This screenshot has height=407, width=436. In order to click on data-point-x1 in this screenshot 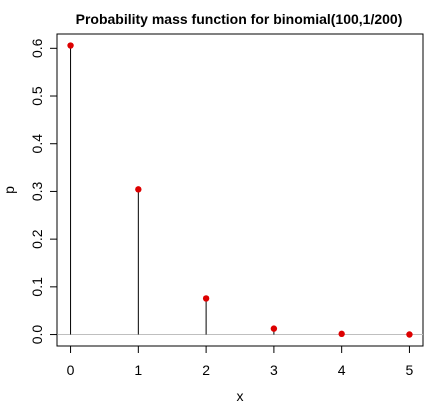, I will do `click(138, 189)`.